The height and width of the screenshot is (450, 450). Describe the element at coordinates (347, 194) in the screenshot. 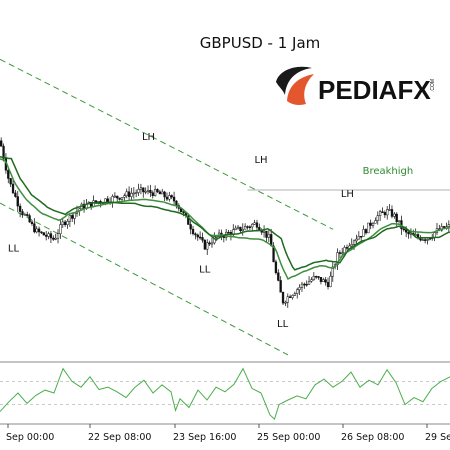

I see `annotation-label: LH` at that location.